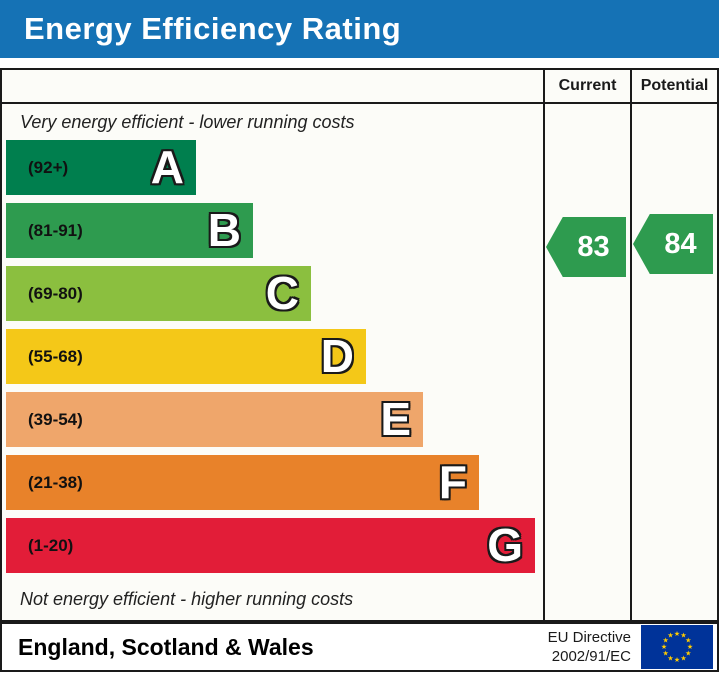  Describe the element at coordinates (589, 637) in the screenshot. I see `eu-directive-line1: EU Directive` at that location.